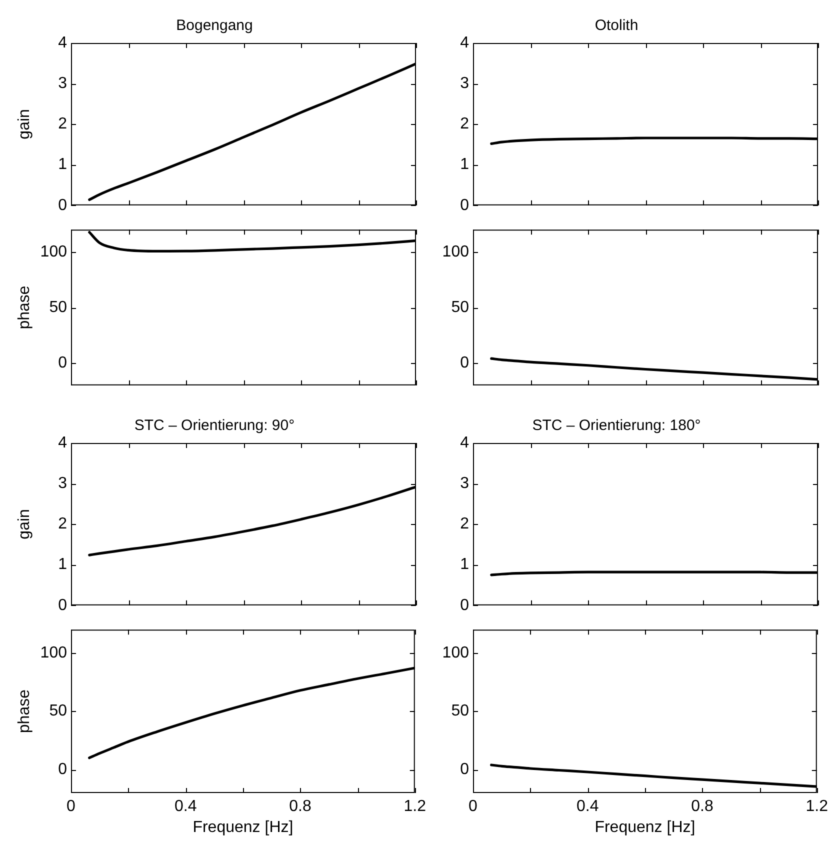 This screenshot has width=833, height=841. What do you see at coordinates (214, 425) in the screenshot?
I see `chart-title: STC – Orientierung: 90°` at bounding box center [214, 425].